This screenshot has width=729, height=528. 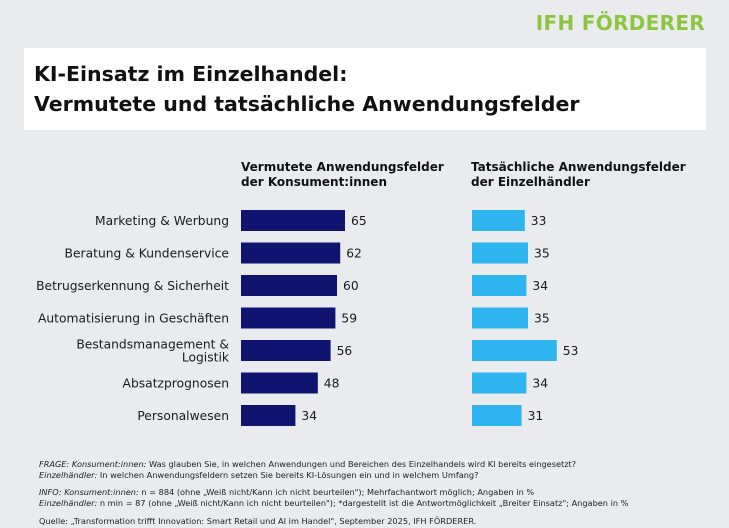 I want to click on series-header-retailers-line-1: Tatsächliche Anwendungsfelder, so click(x=578, y=167).